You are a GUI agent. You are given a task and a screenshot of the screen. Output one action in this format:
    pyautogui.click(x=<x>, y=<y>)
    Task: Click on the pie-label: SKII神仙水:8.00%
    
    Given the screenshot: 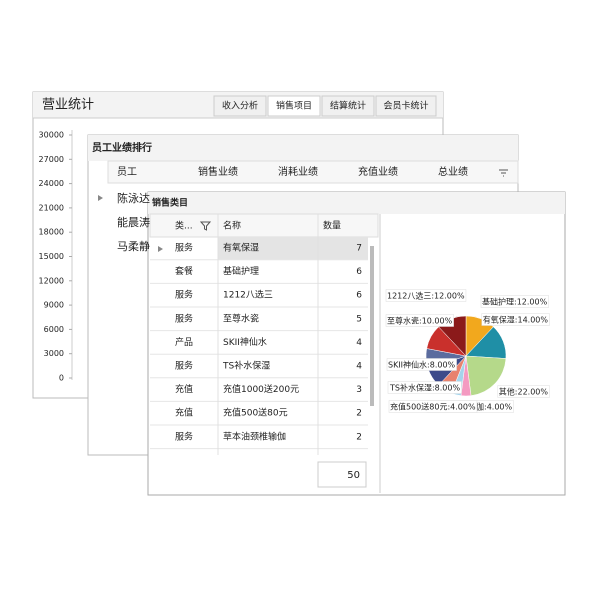 What is the action you would take?
    pyautogui.click(x=422, y=365)
    